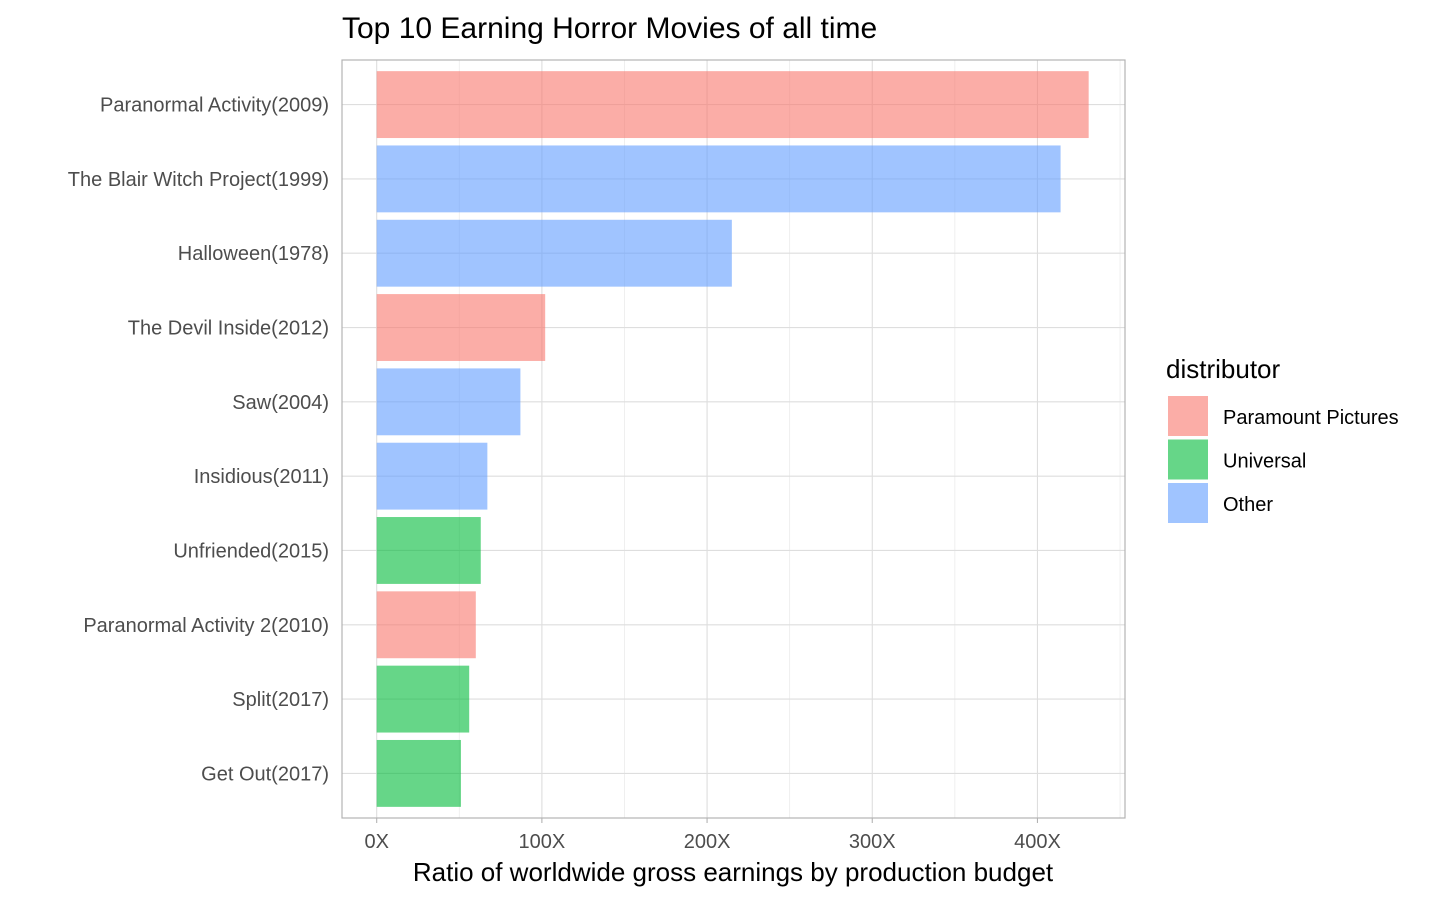  Describe the element at coordinates (214, 106) in the screenshot. I see `category-label: Paranormal Activity(2009)` at that location.